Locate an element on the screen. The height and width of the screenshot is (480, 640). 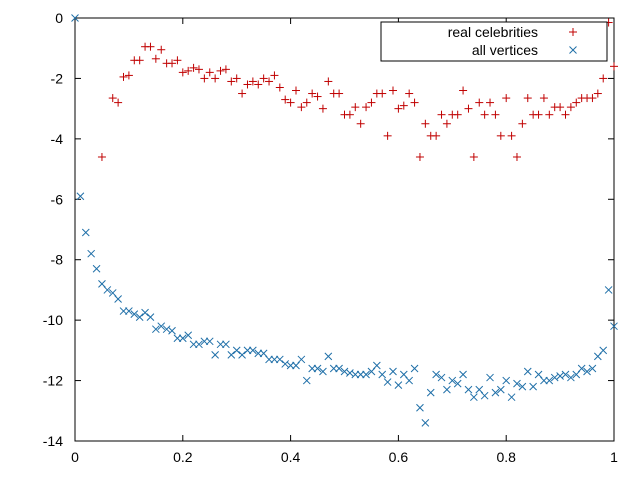
legend-markers is located at coordinates (573, 41).